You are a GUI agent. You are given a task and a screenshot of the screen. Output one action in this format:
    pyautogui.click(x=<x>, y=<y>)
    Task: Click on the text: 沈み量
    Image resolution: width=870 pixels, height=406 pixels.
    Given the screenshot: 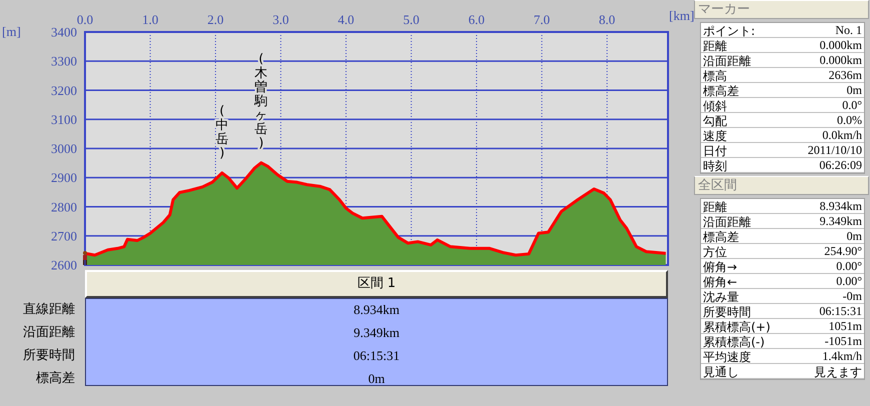 What is the action you would take?
    pyautogui.click(x=721, y=296)
    